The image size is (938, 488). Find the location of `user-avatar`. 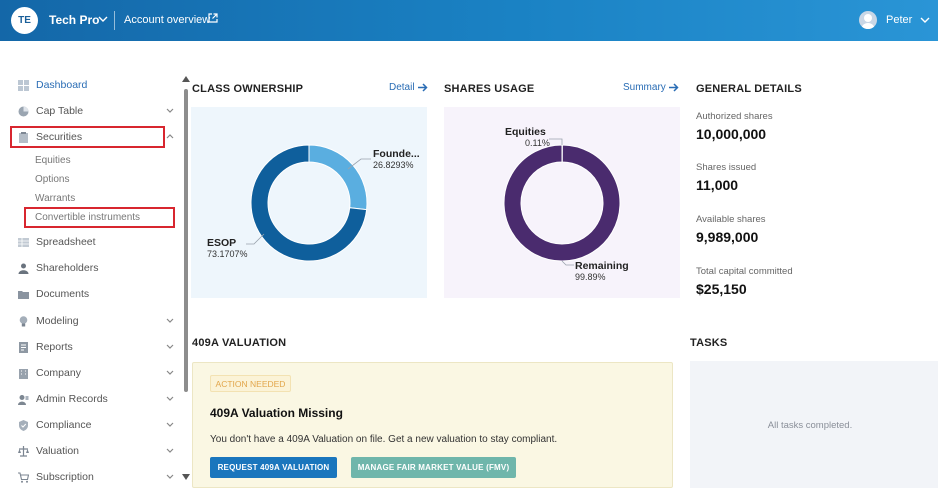

user-avatar is located at coordinates (868, 20).